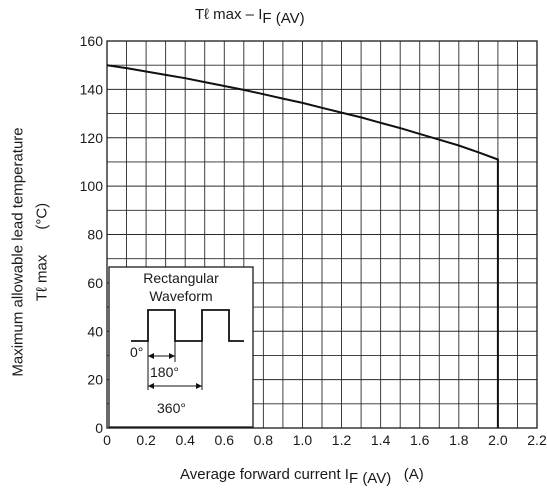  Describe the element at coordinates (180, 296) in the screenshot. I see `inset-title-line2: Waveform` at that location.